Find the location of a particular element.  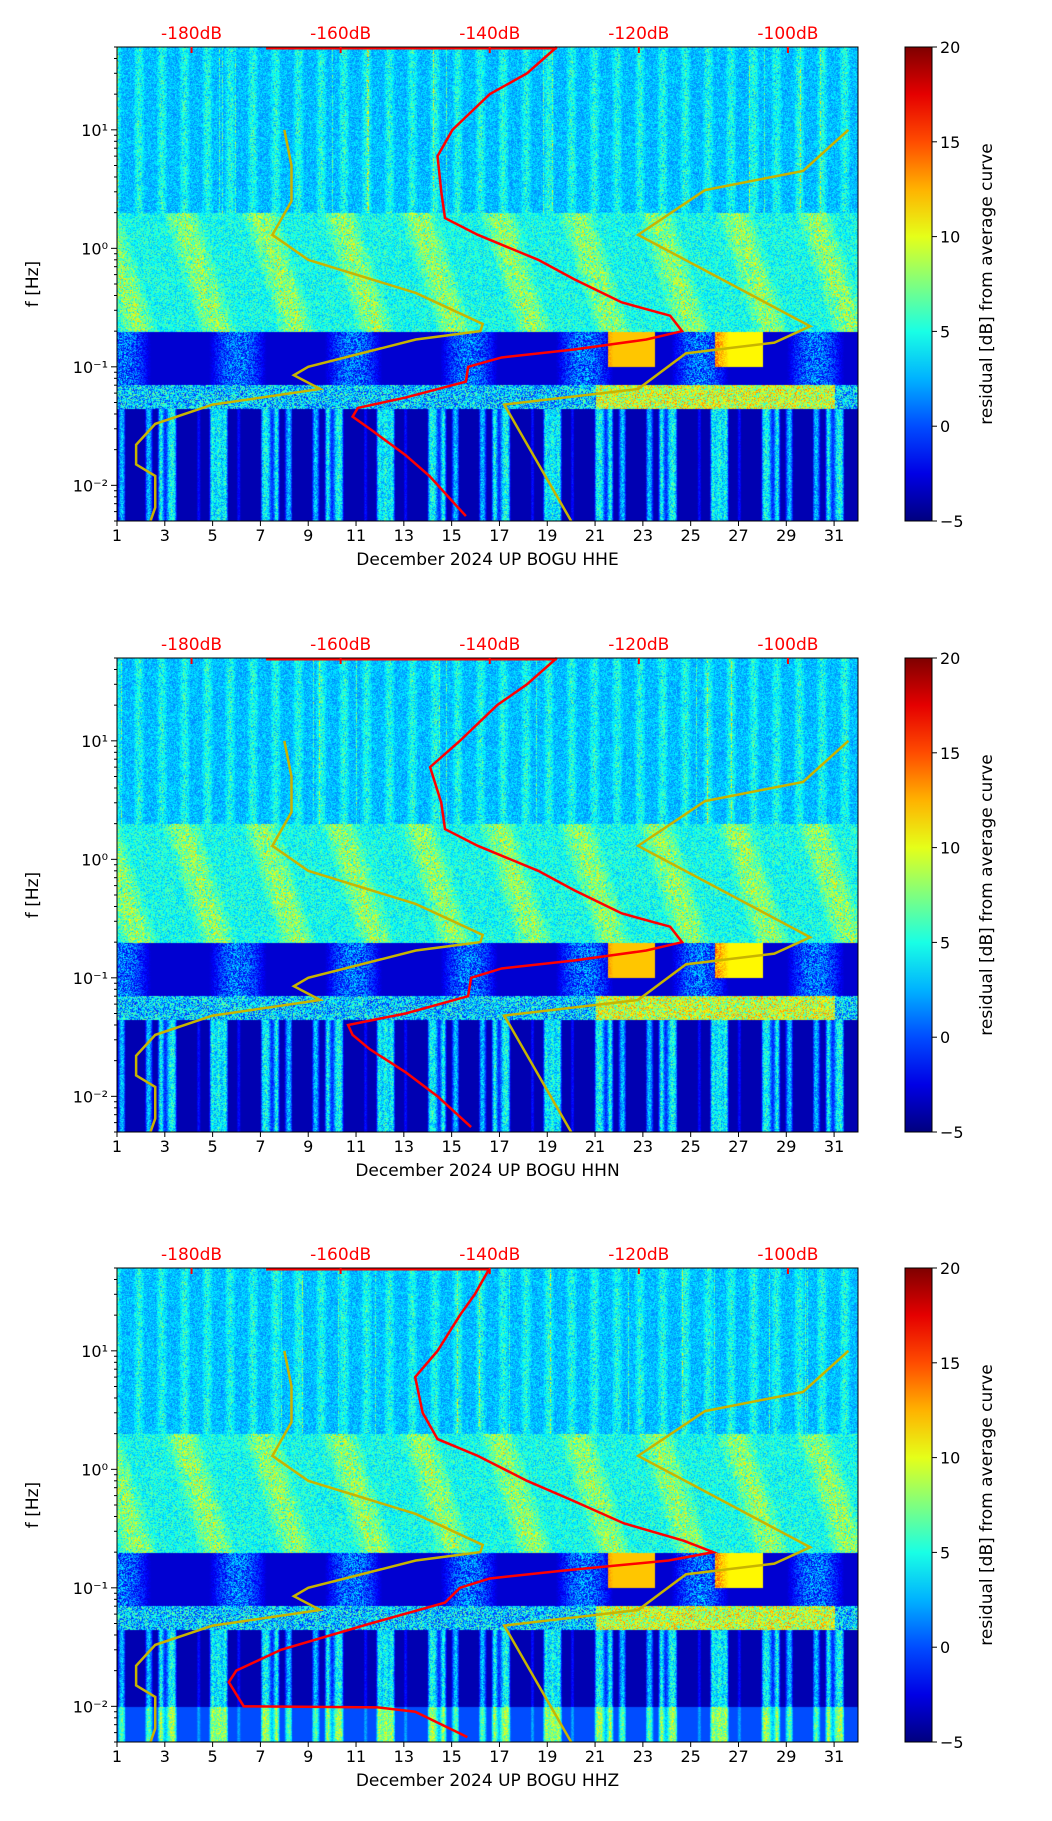

x-axis-label: December 2024 UP BOGU HHE is located at coordinates (487, 560).